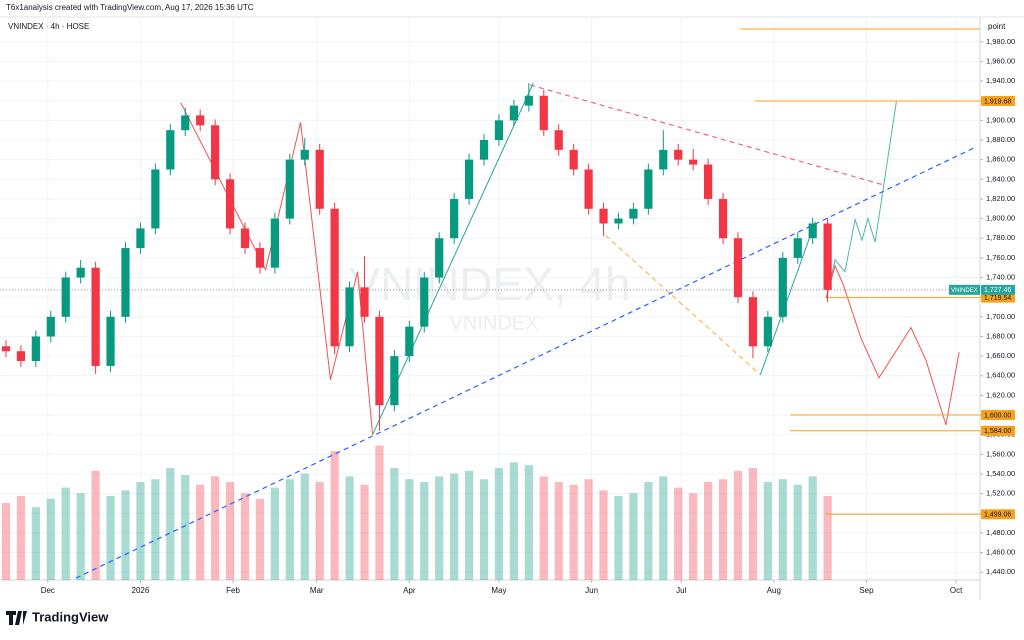 This screenshot has width=1024, height=640. What do you see at coordinates (591, 590) in the screenshot?
I see `x-tick-label: Jun` at bounding box center [591, 590].